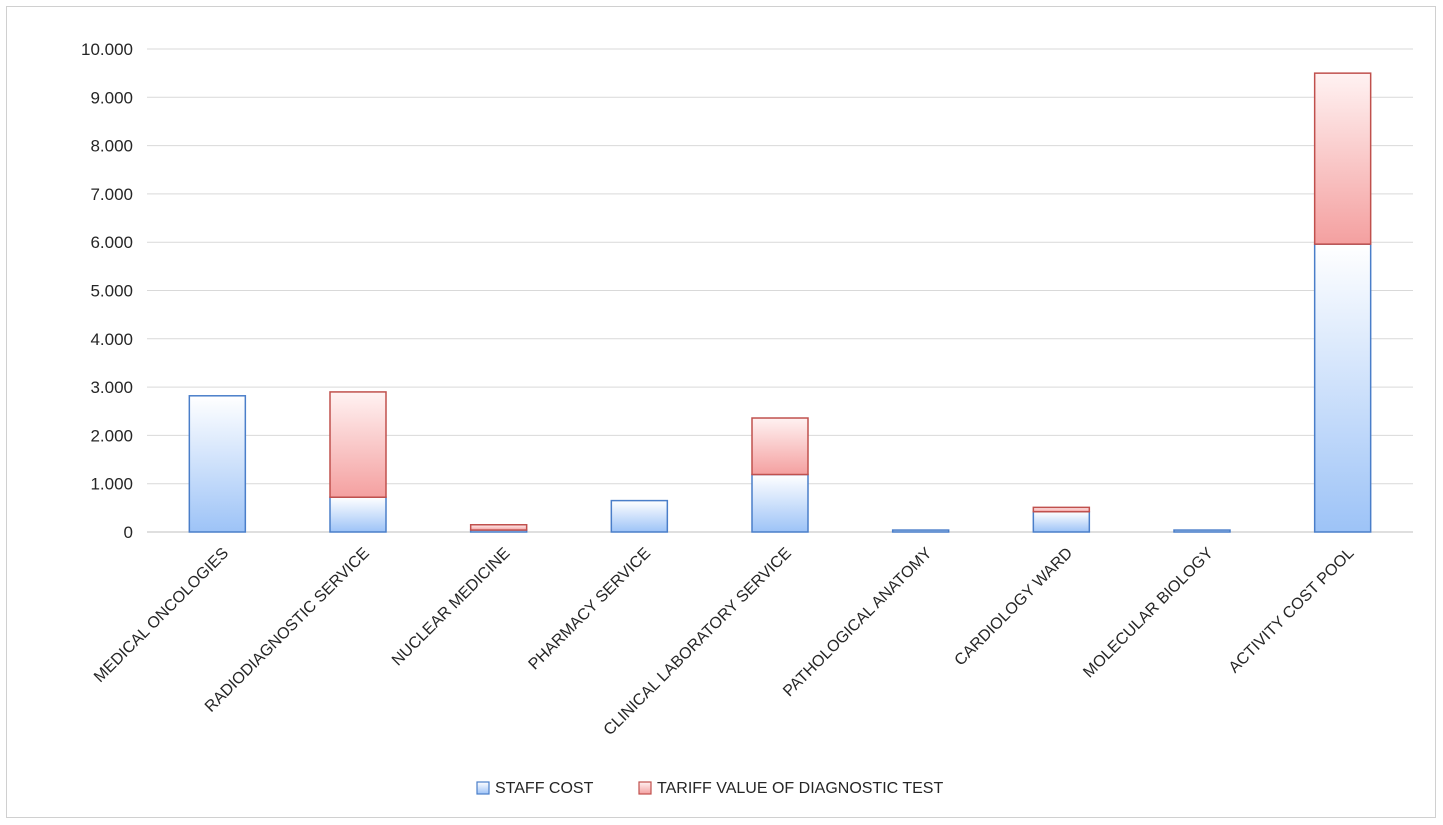 The height and width of the screenshot is (825, 1443). Describe the element at coordinates (111, 97) in the screenshot. I see `y-tick-label: 9.000` at that location.